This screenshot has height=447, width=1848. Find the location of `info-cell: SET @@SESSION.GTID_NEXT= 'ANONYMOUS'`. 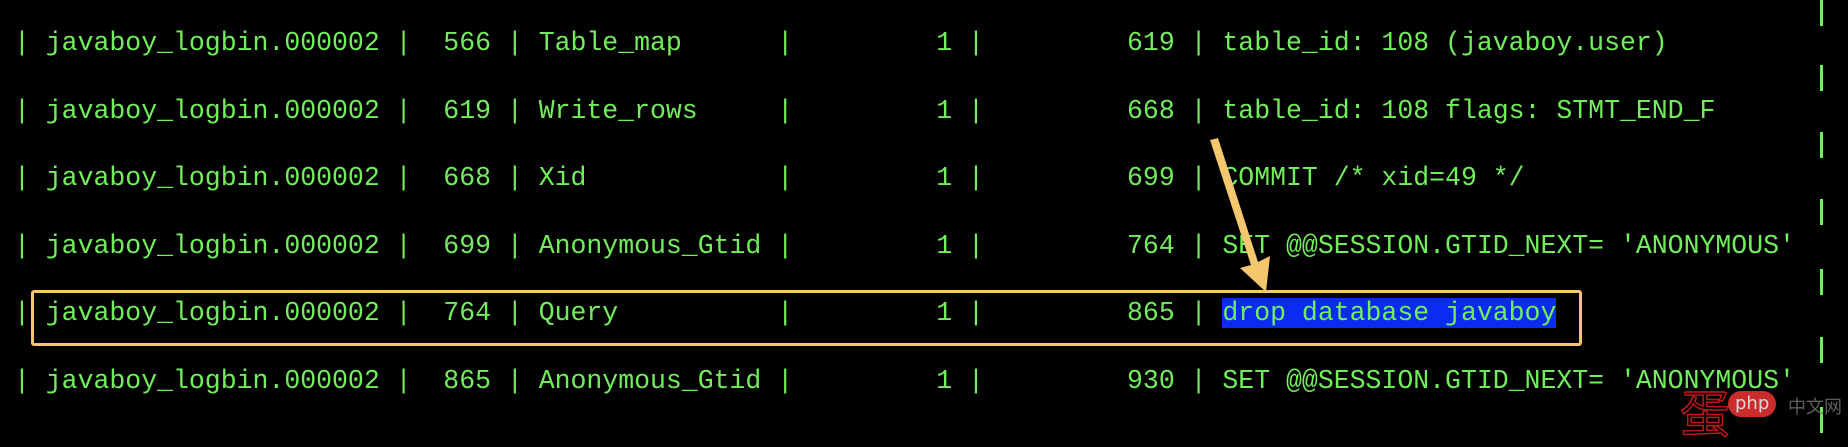

info-cell: SET @@SESSION.GTID_NEXT= 'ANONYMOUS' is located at coordinates (1508, 380).